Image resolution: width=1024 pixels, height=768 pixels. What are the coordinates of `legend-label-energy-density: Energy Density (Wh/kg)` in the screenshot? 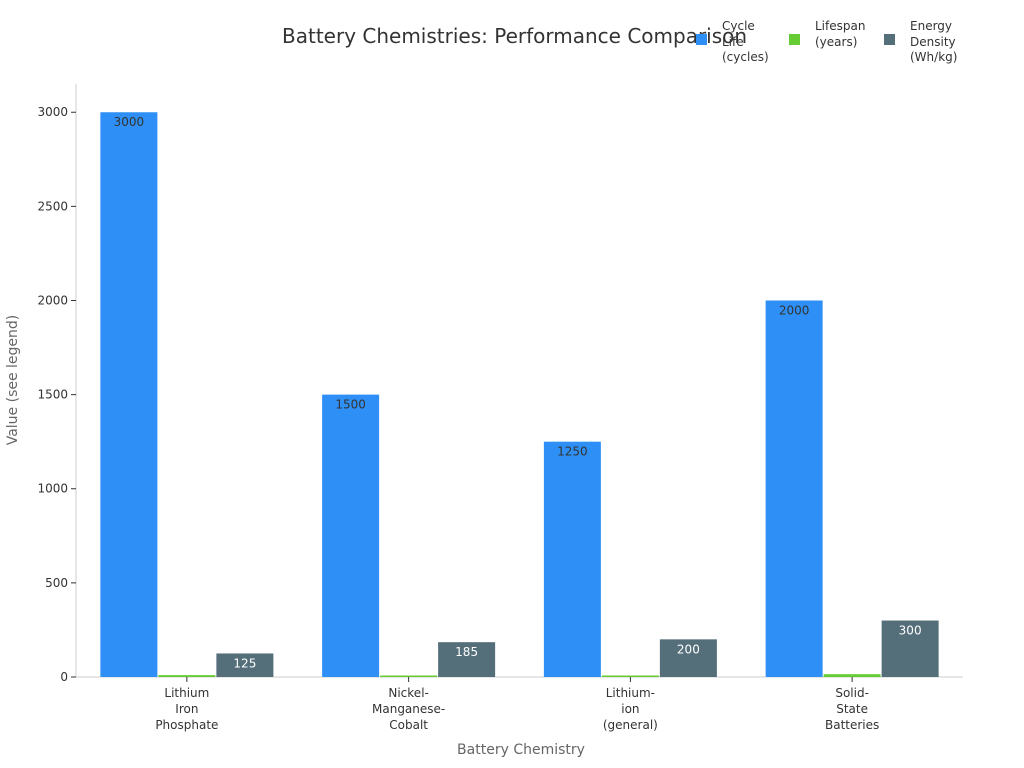 It's located at (934, 41).